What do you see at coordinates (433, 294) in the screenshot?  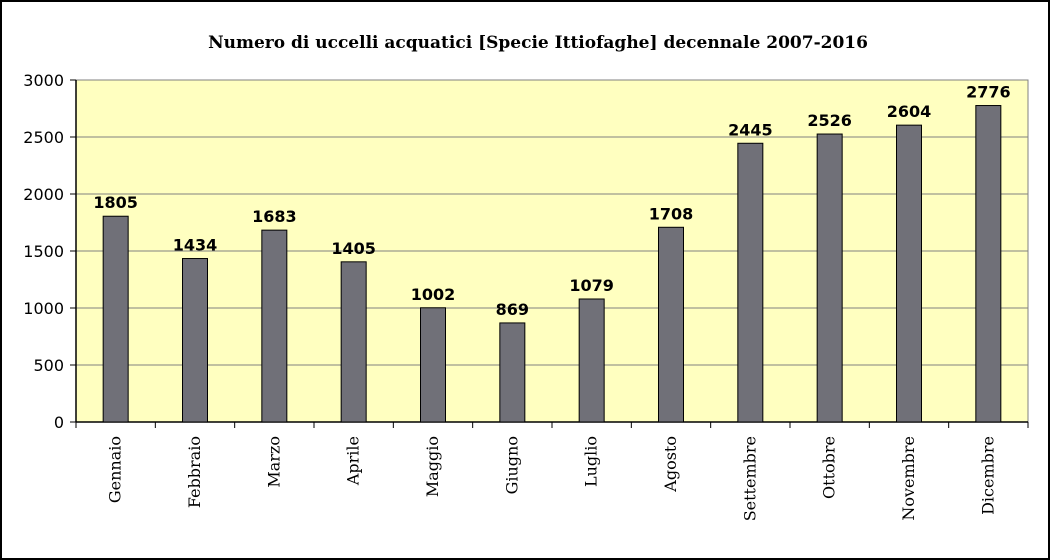 I see `data-label: 1002` at bounding box center [433, 294].